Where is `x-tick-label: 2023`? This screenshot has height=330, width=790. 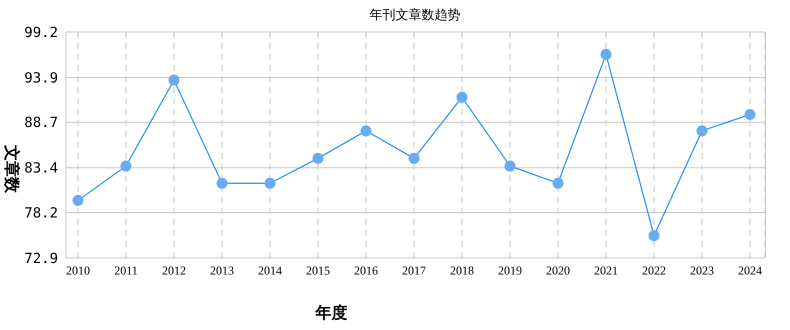
x-tick-label: 2023 is located at coordinates (702, 271).